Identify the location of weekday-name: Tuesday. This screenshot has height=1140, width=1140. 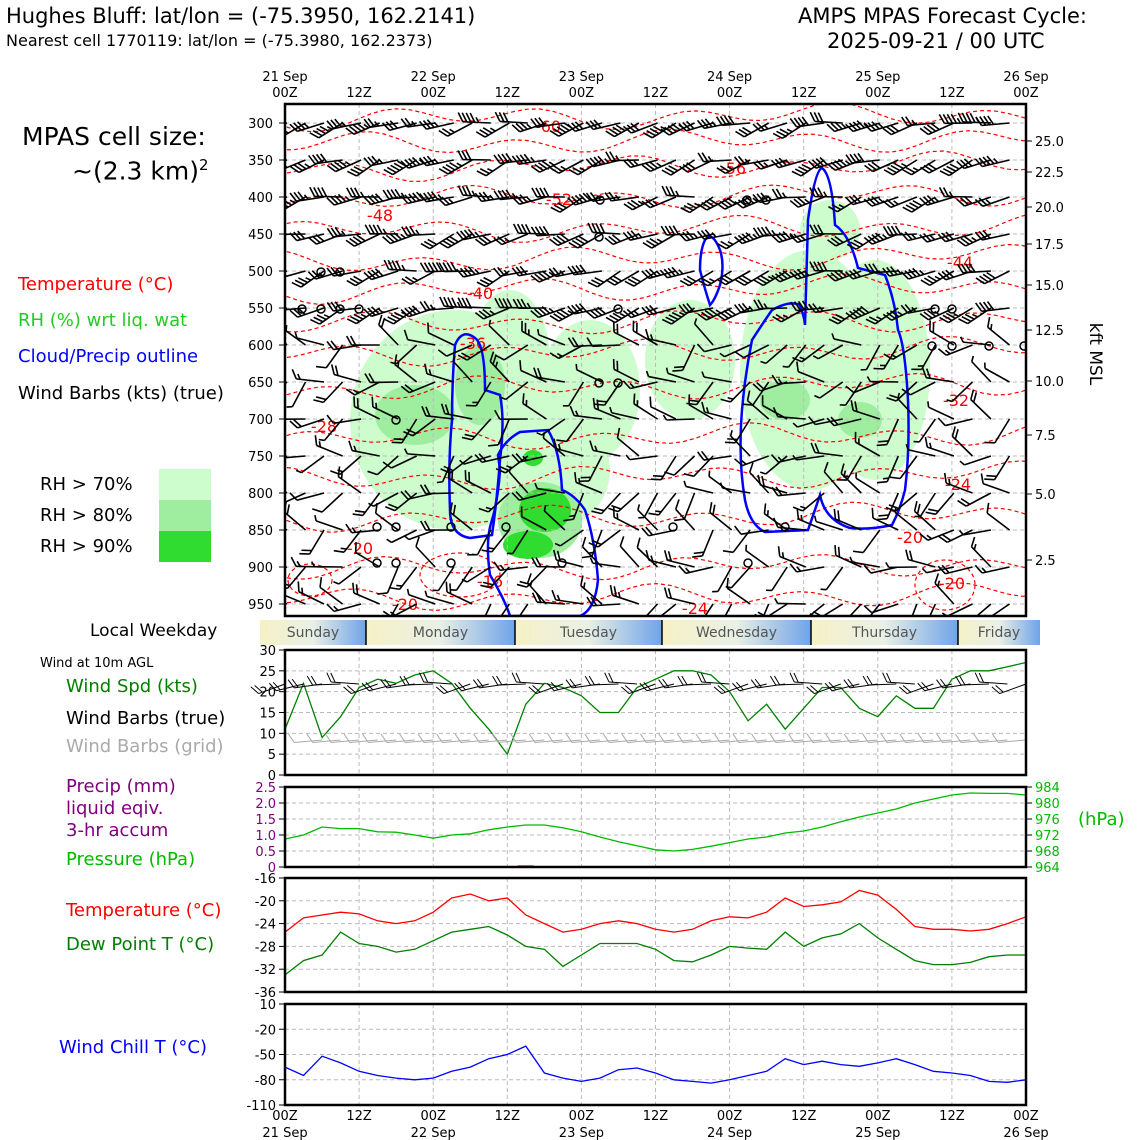
(588, 633).